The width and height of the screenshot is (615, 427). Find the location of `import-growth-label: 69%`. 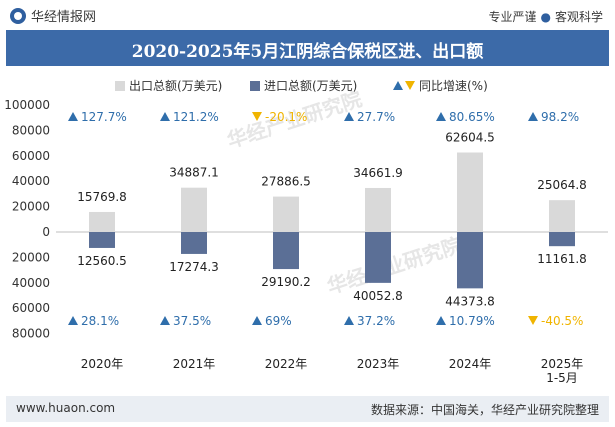

import-growth-label: 69% is located at coordinates (278, 321).